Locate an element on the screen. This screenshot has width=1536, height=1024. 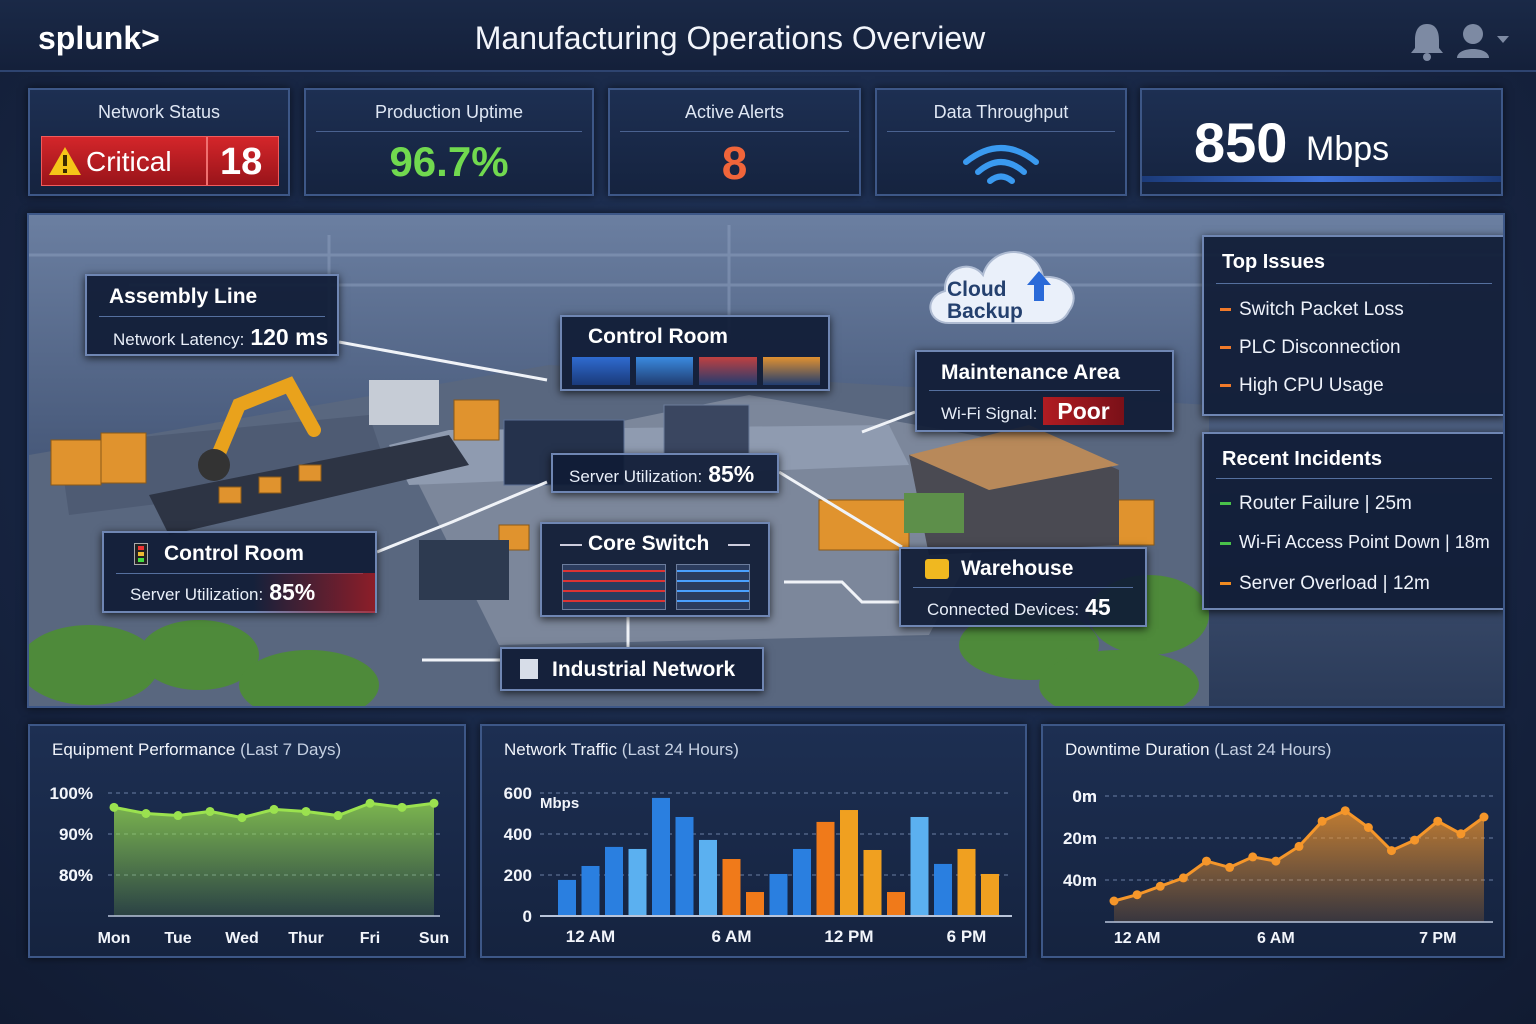
chart: 100%90%80%80%Mon Tue Wed Thur Fri Sun is located at coordinates (250, 865).